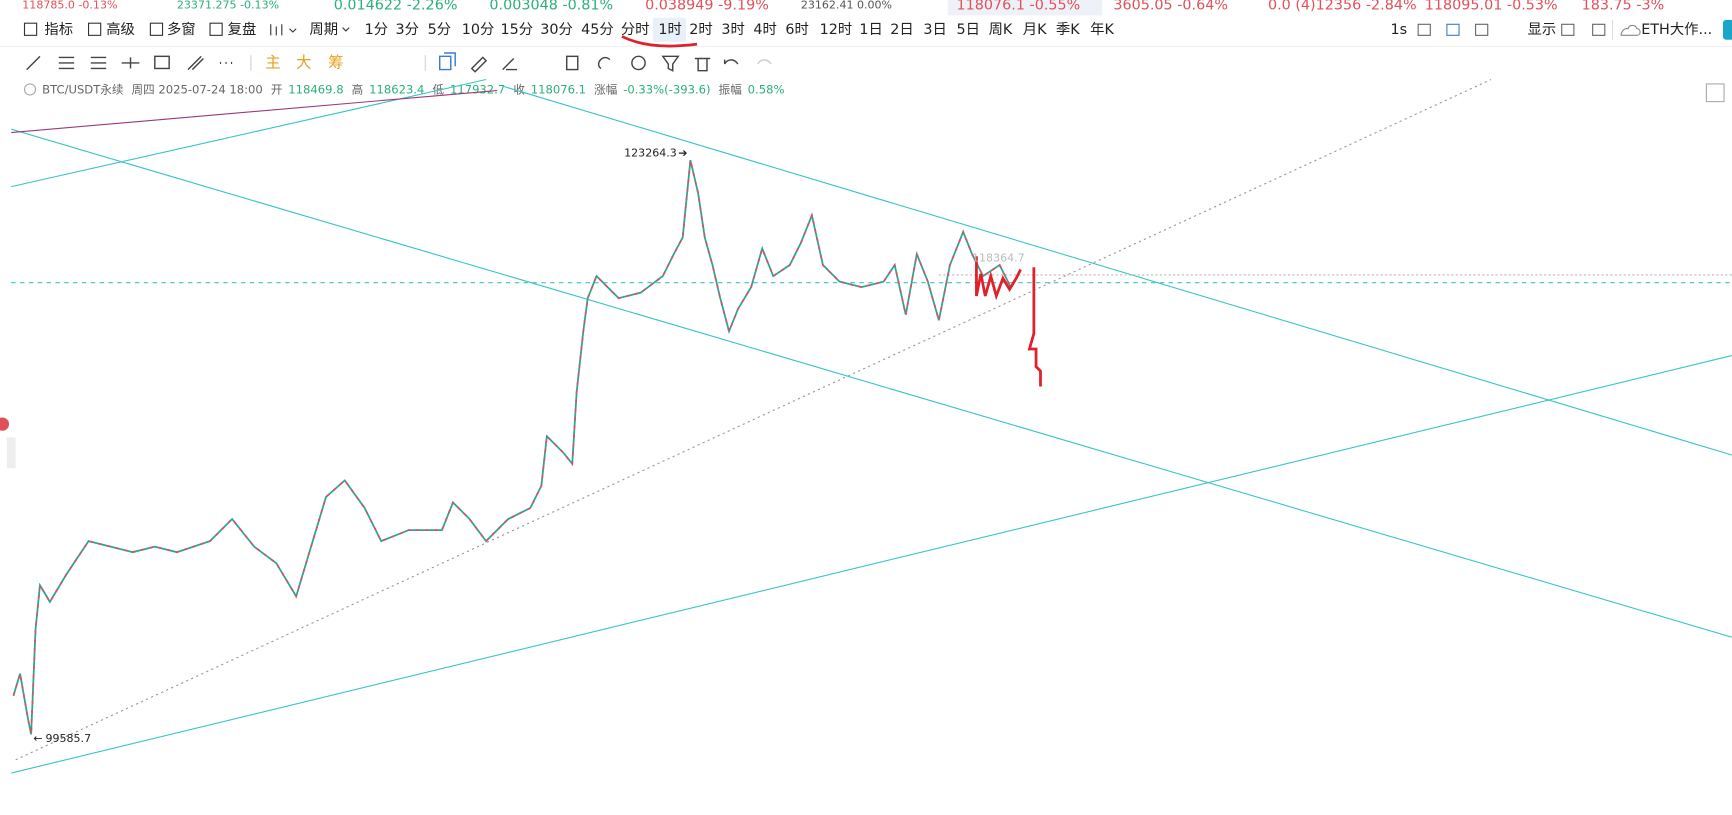 This screenshot has height=815, width=1732. I want to click on interval-button: 季K, so click(1068, 29).